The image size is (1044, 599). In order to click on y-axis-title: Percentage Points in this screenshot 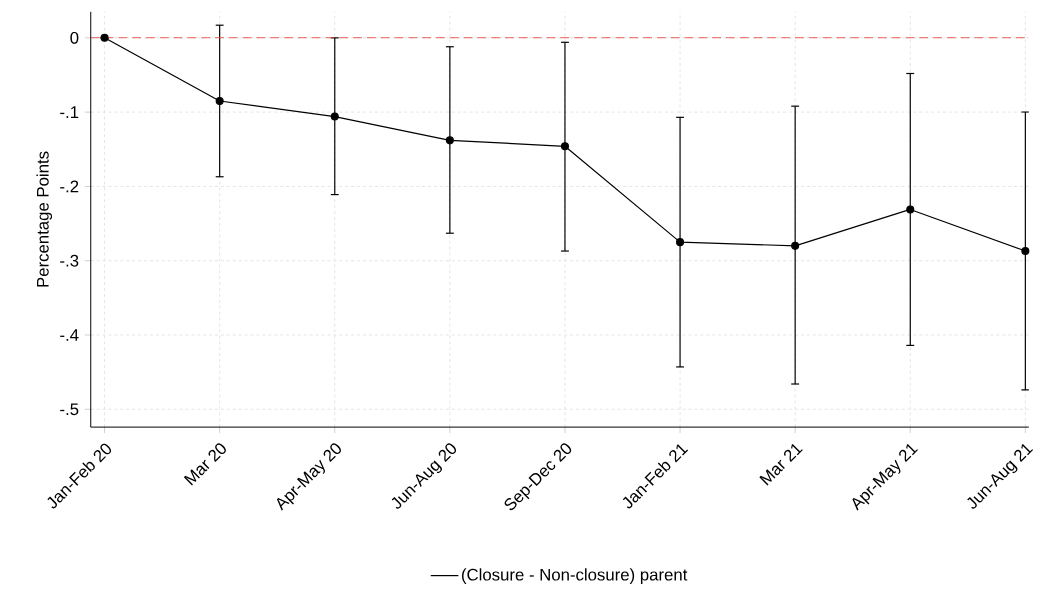, I will do `click(44, 219)`.